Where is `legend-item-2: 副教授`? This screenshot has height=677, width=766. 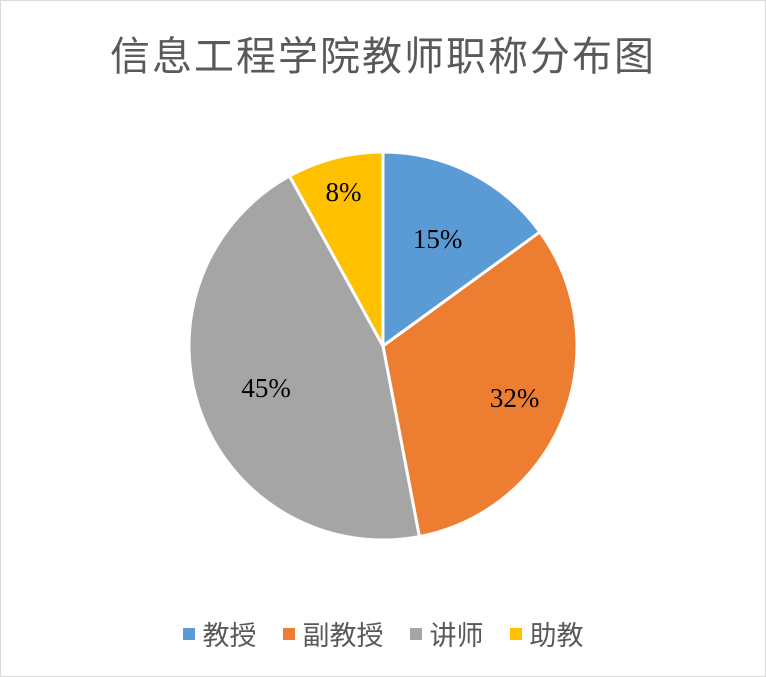 legend-item-2: 副教授 is located at coordinates (333, 633).